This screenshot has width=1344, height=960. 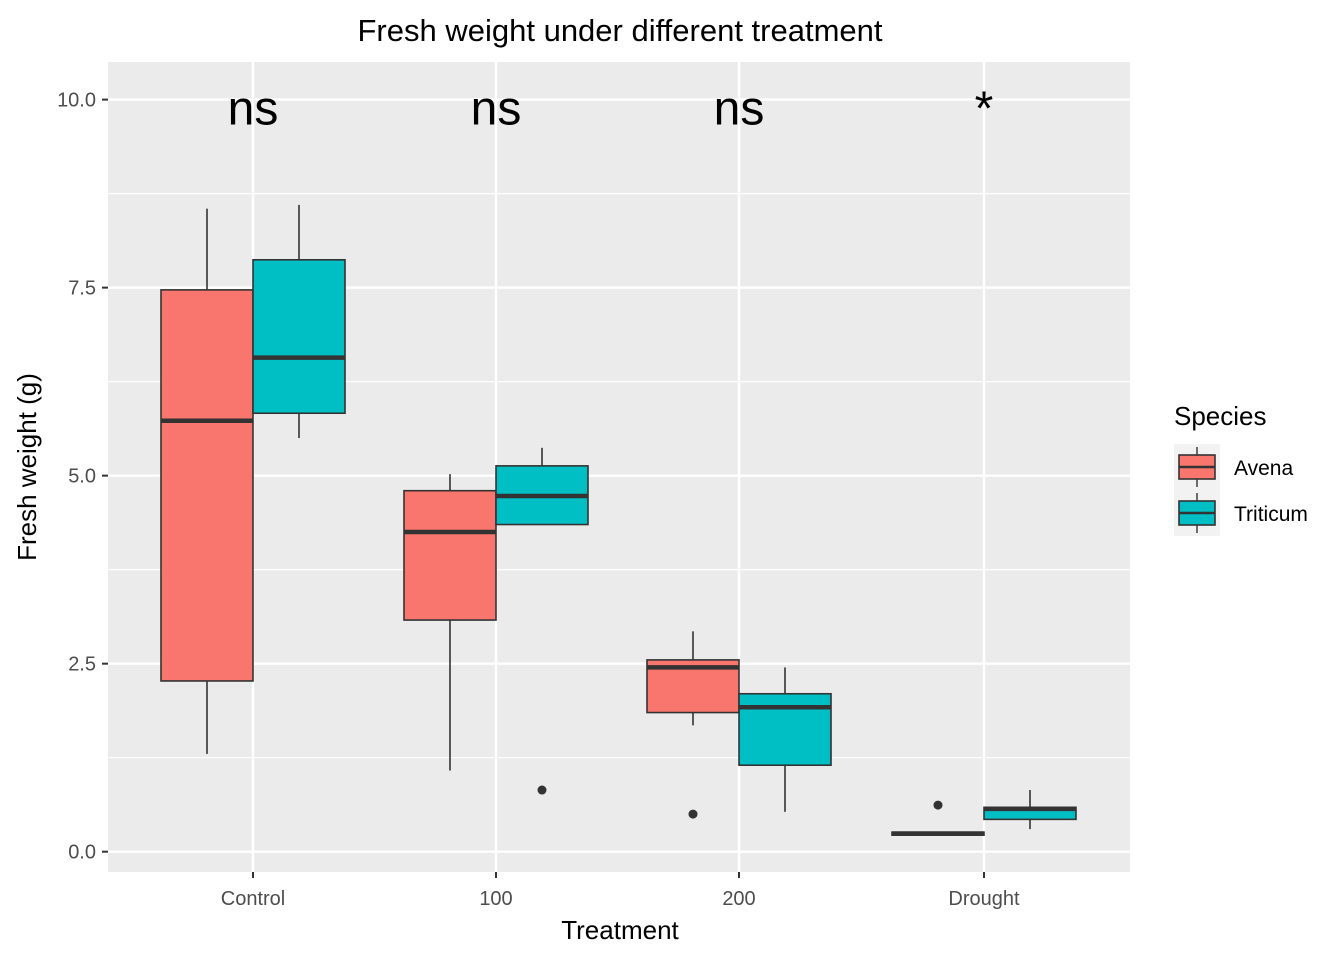 I want to click on box-avena-drought, so click(x=938, y=818).